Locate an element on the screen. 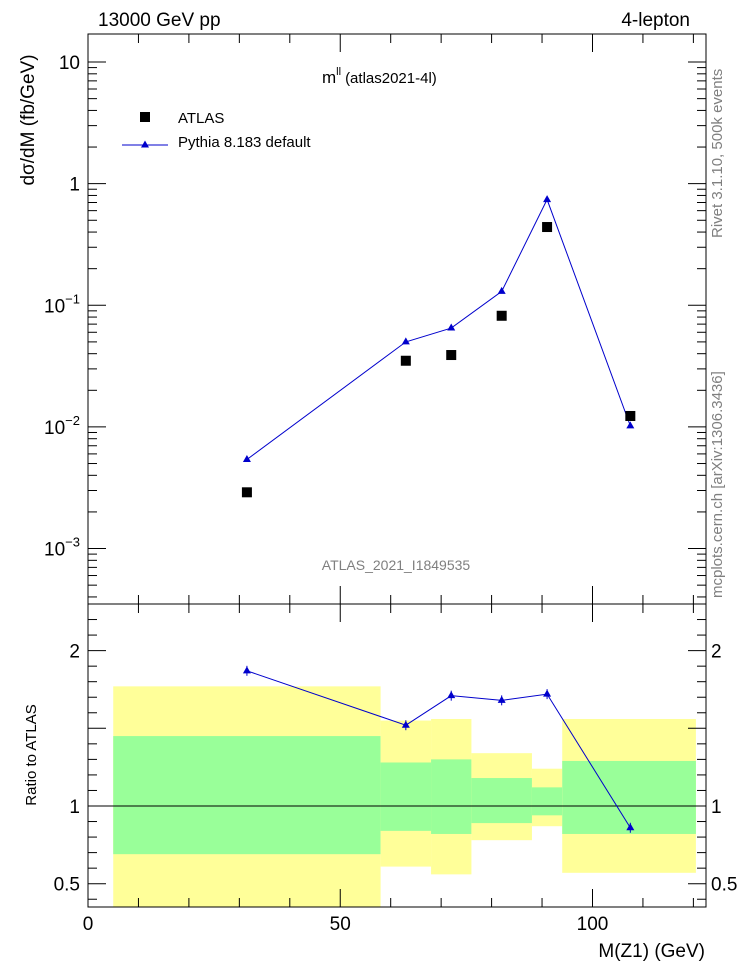 The width and height of the screenshot is (746, 972). plot-title-main: m is located at coordinates (329, 77).